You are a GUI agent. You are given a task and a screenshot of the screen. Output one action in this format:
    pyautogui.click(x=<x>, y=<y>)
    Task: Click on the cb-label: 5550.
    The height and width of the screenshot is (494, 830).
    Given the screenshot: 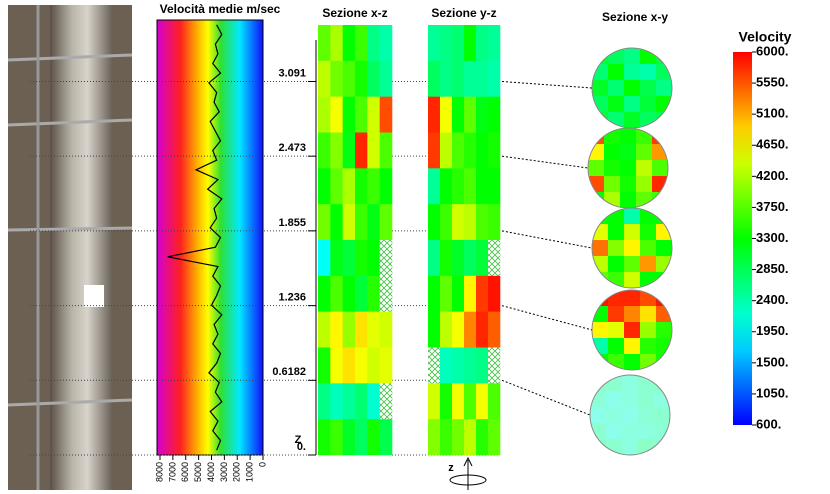 What is the action you would take?
    pyautogui.click(x=772, y=82)
    